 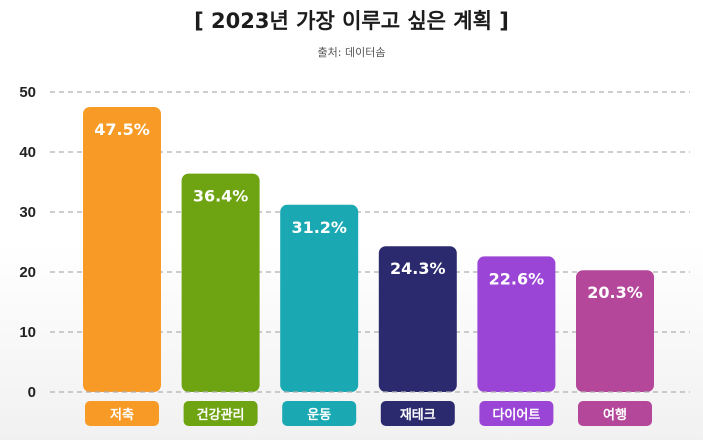 I want to click on category-label: 여행, so click(x=615, y=415).